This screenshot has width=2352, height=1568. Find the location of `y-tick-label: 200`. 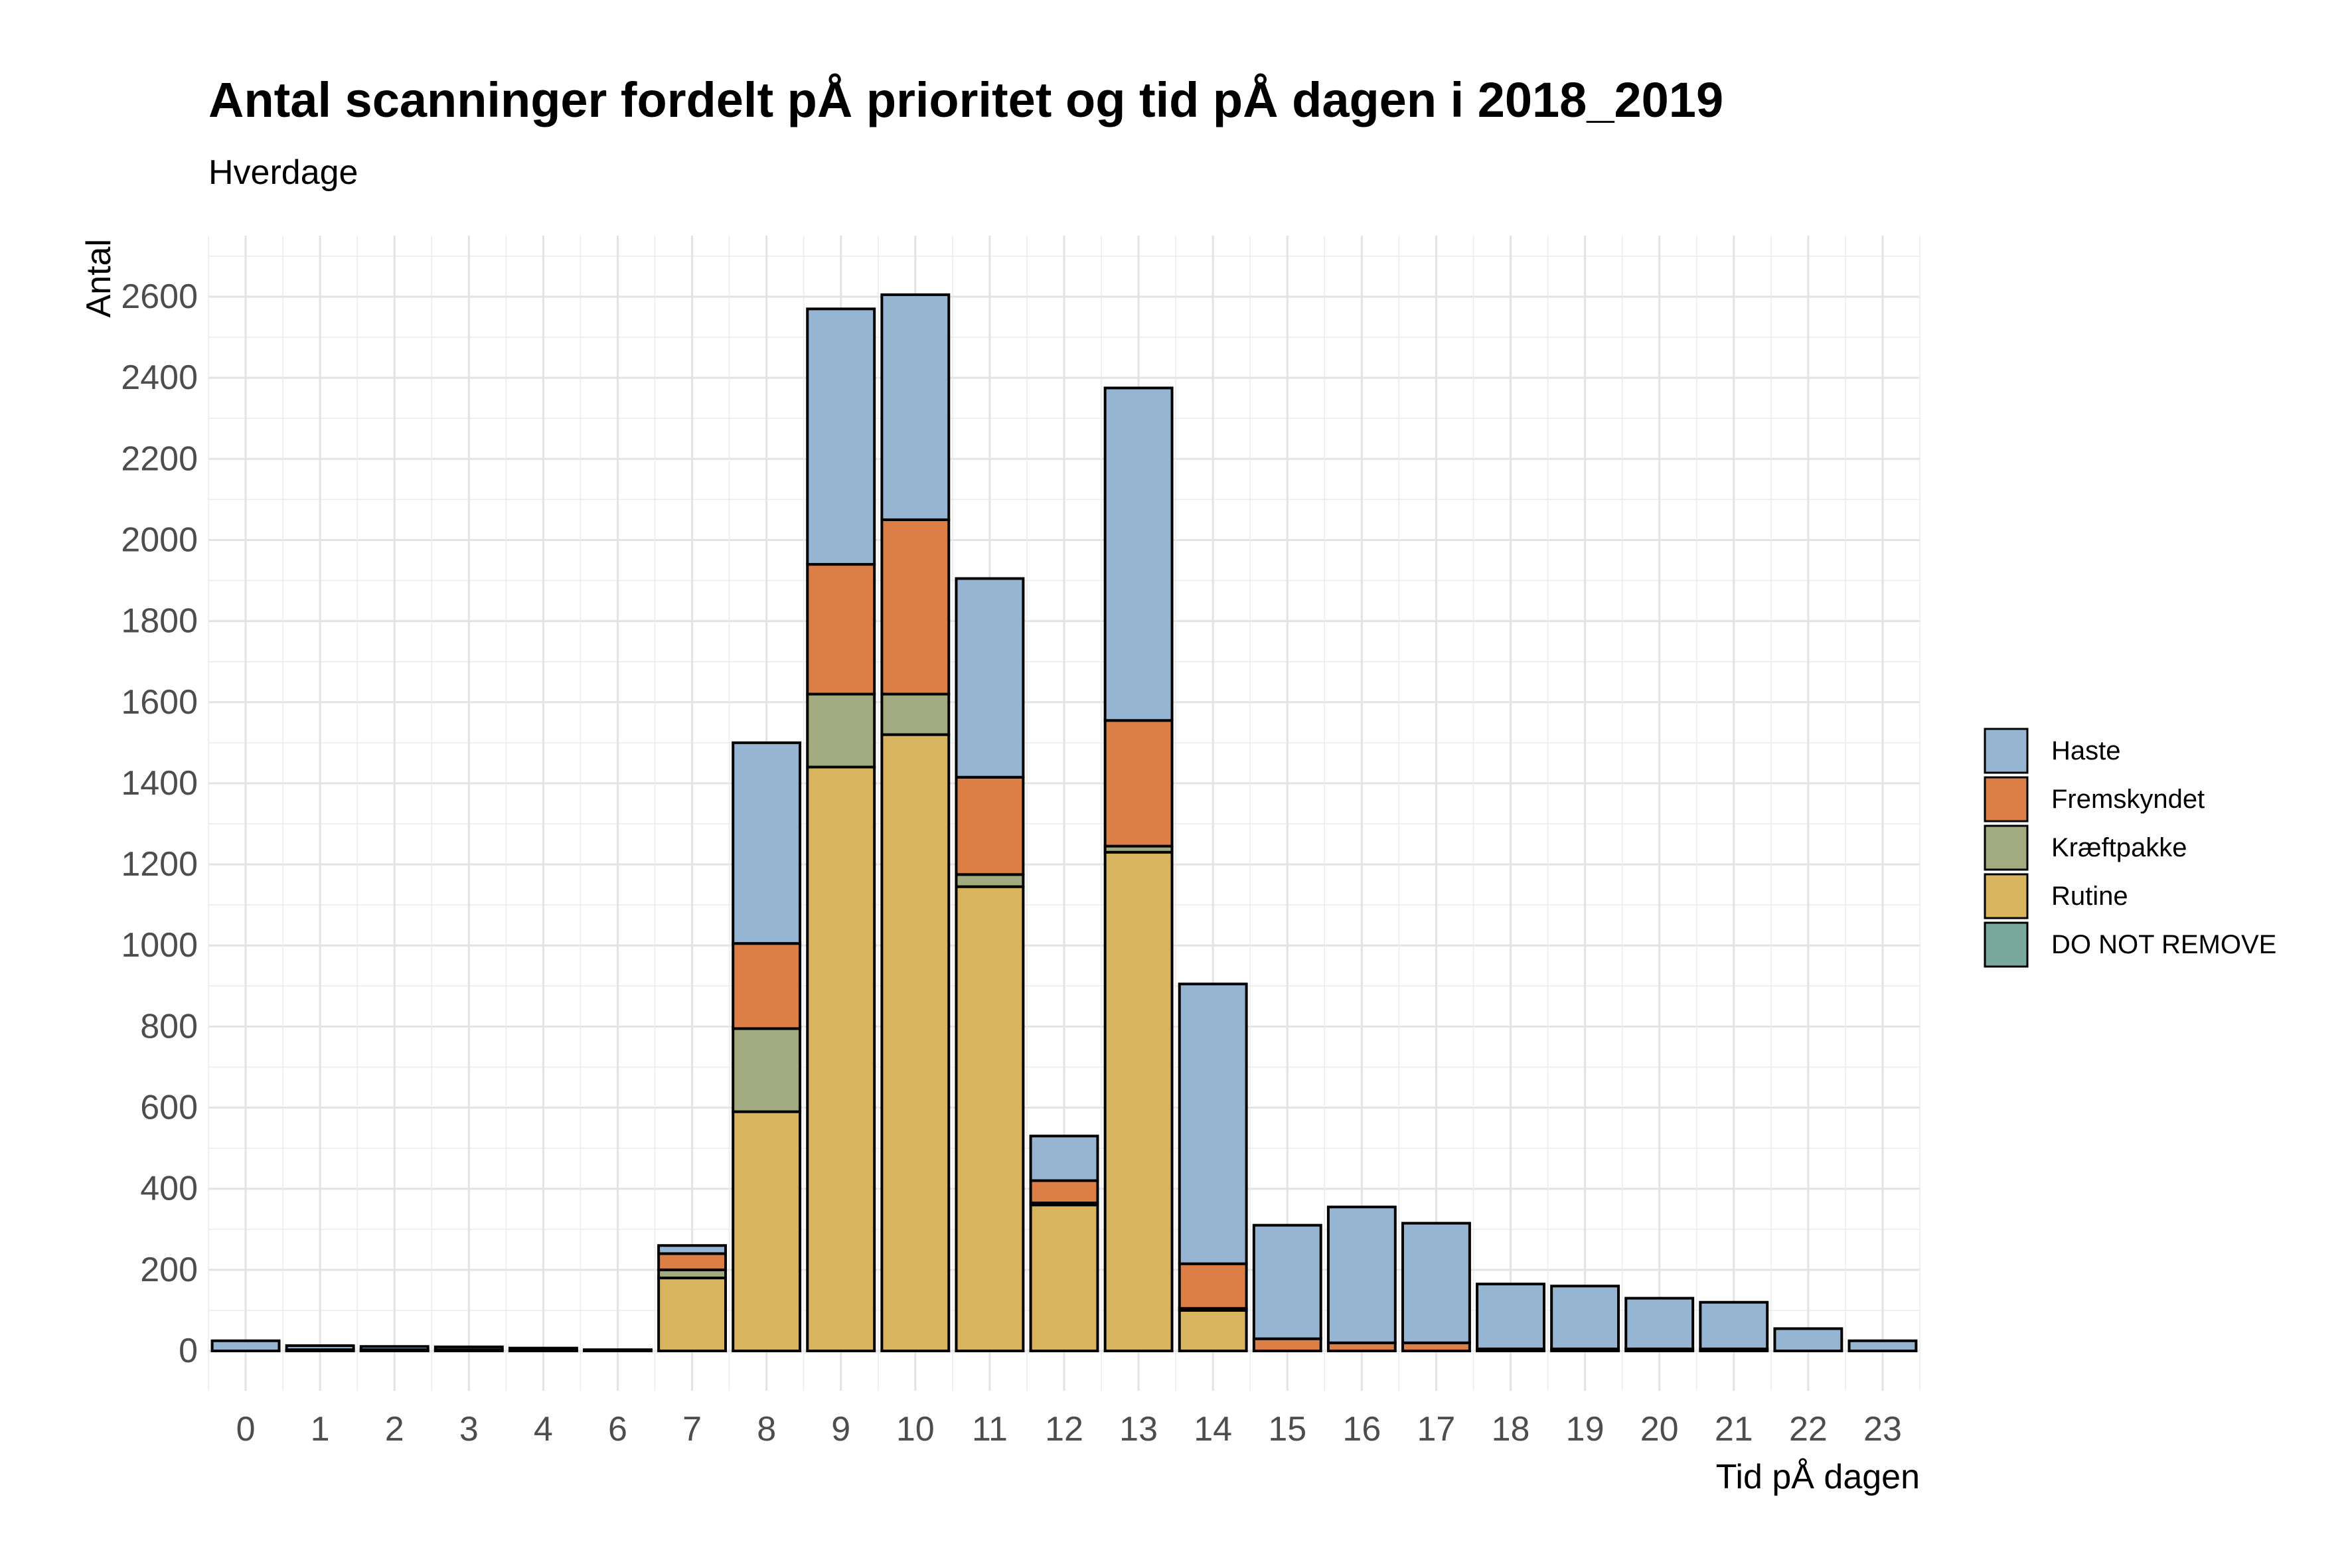

y-tick-label: 200 is located at coordinates (169, 1270).